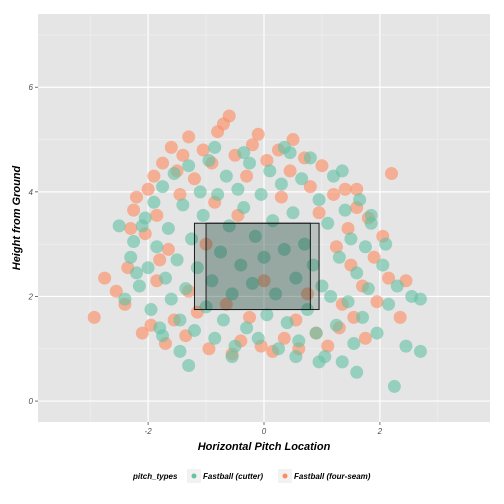 The image size is (504, 504). What do you see at coordinates (33, 244) in the screenshot?
I see `y-tick-labels: 0 2 4 6` at bounding box center [33, 244].